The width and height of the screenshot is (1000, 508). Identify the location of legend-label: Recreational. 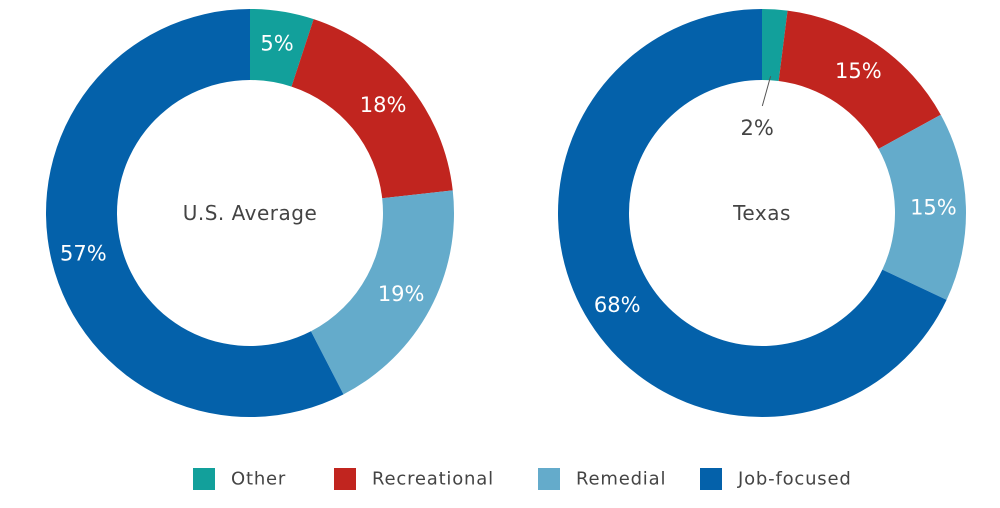
(433, 479).